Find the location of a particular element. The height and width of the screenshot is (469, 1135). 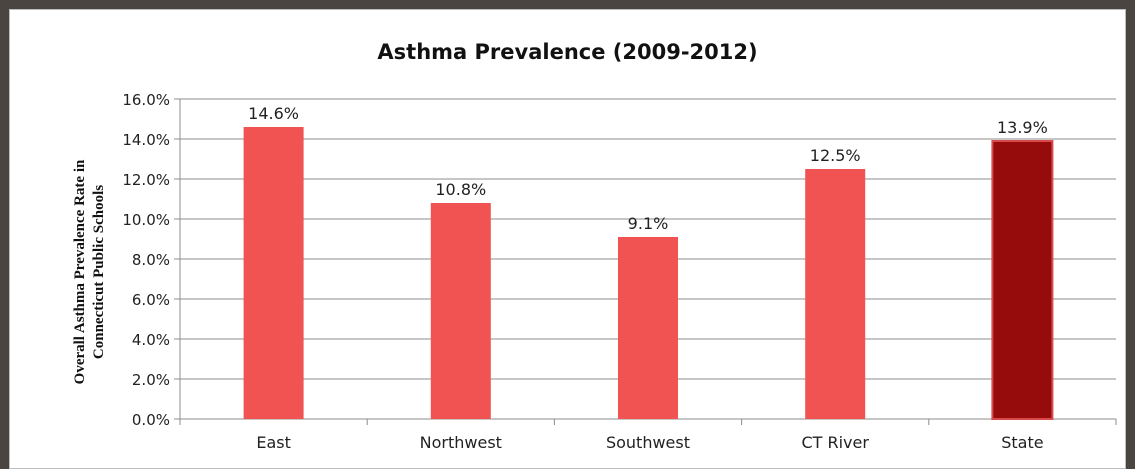

y-tick-label: 8.0% is located at coordinates (151, 260).